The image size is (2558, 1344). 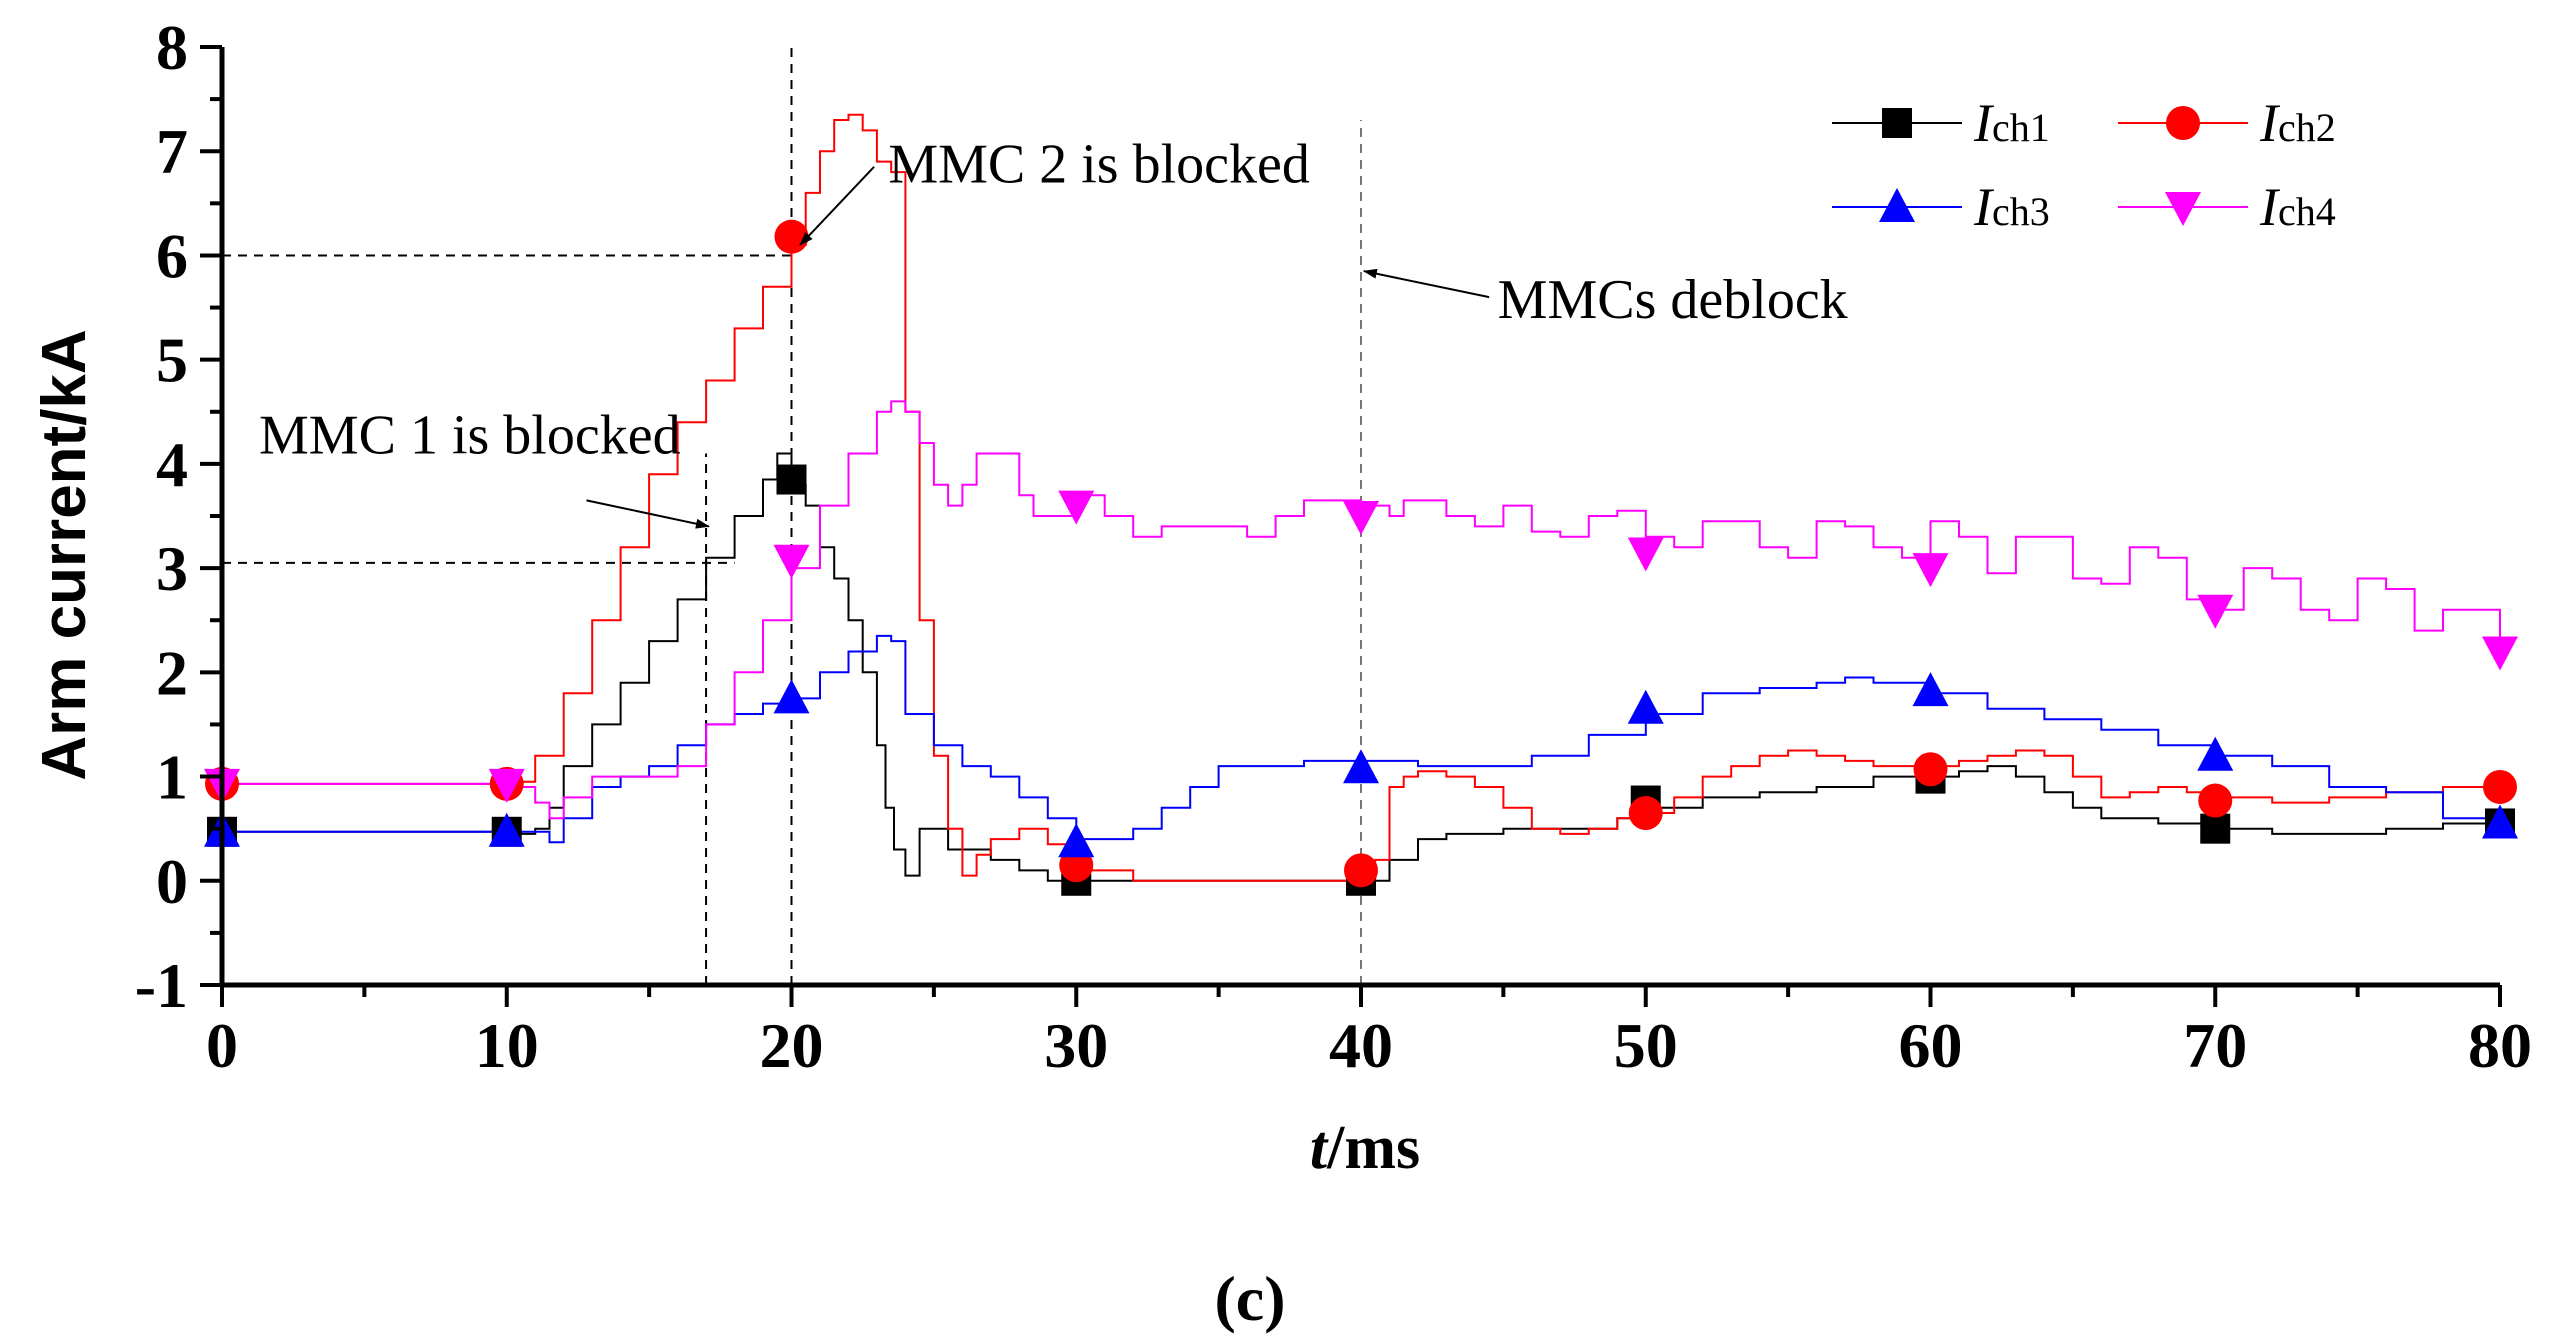 What do you see at coordinates (2500, 653) in the screenshot?
I see `marker-Ich4-80ms` at bounding box center [2500, 653].